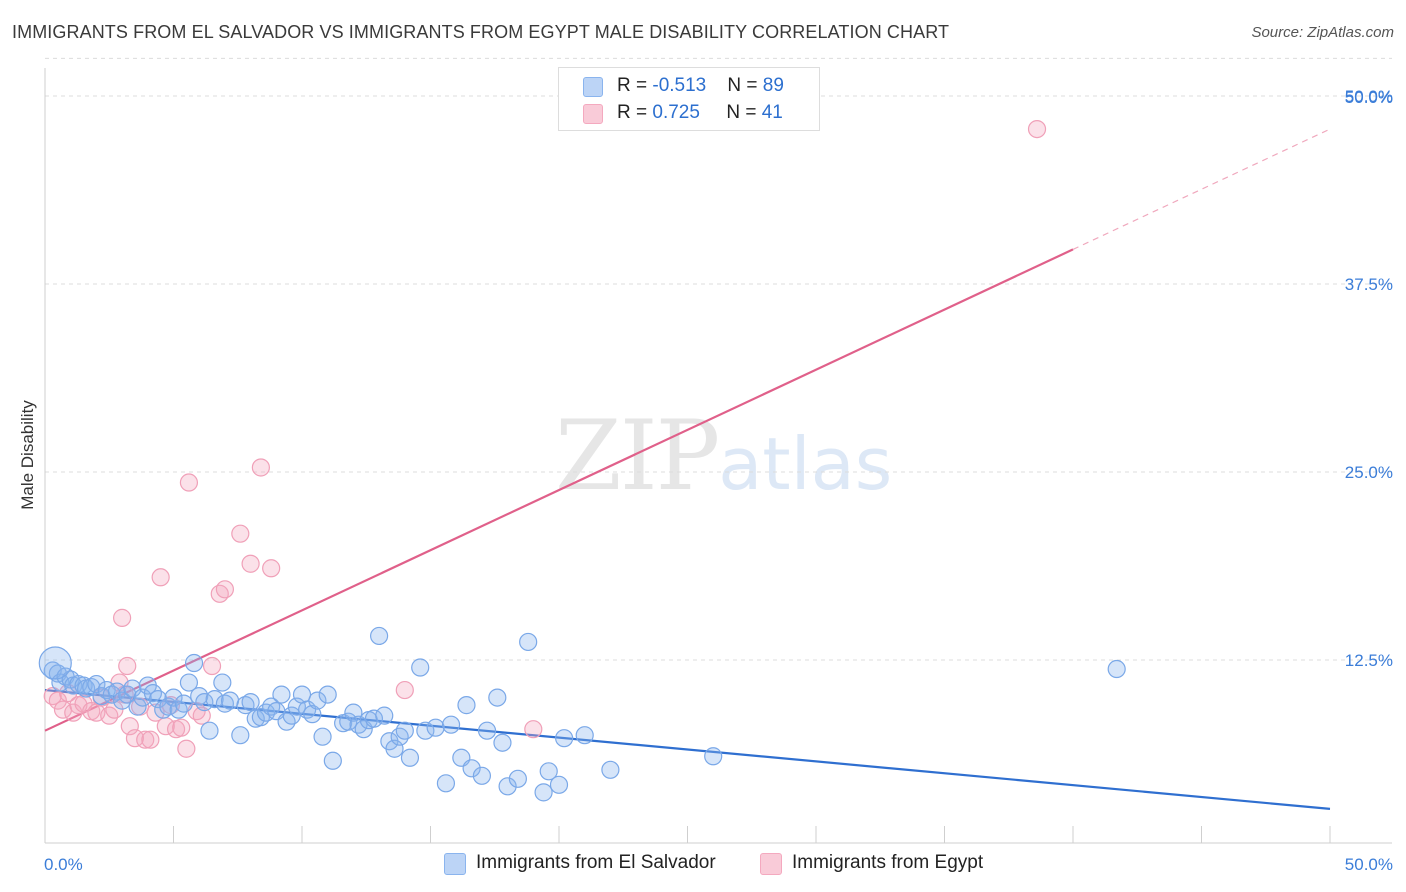 This screenshot has width=1406, height=892. What do you see at coordinates (676, 112) in the screenshot?
I see `legend-r-value: 0.725` at bounding box center [676, 112].